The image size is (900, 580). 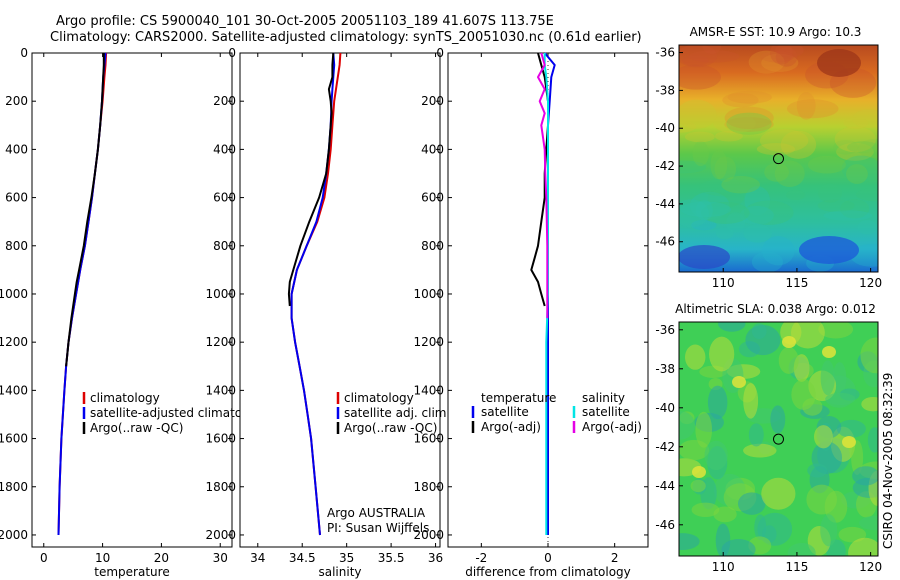 I want to click on legend-label: satellite-adjusted climatology, so click(x=179, y=413).